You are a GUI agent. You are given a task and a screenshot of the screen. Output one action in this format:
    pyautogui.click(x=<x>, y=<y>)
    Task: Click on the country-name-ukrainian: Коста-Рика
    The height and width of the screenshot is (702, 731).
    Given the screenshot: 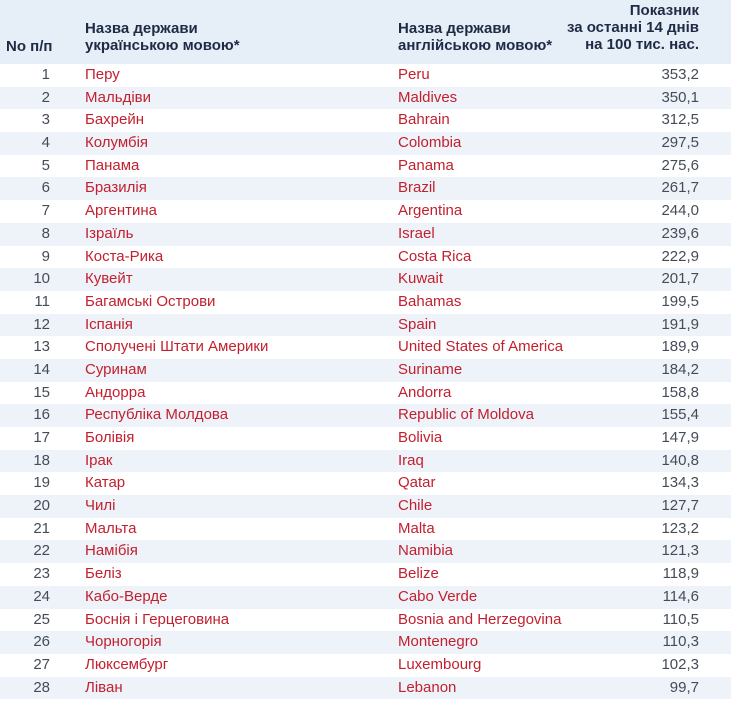 What is the action you would take?
    pyautogui.click(x=124, y=256)
    